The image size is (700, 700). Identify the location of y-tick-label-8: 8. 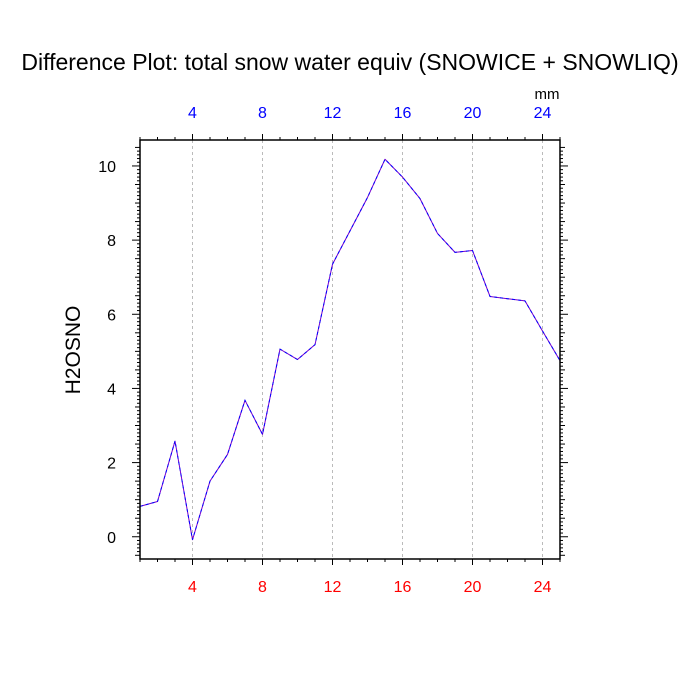
(111, 241).